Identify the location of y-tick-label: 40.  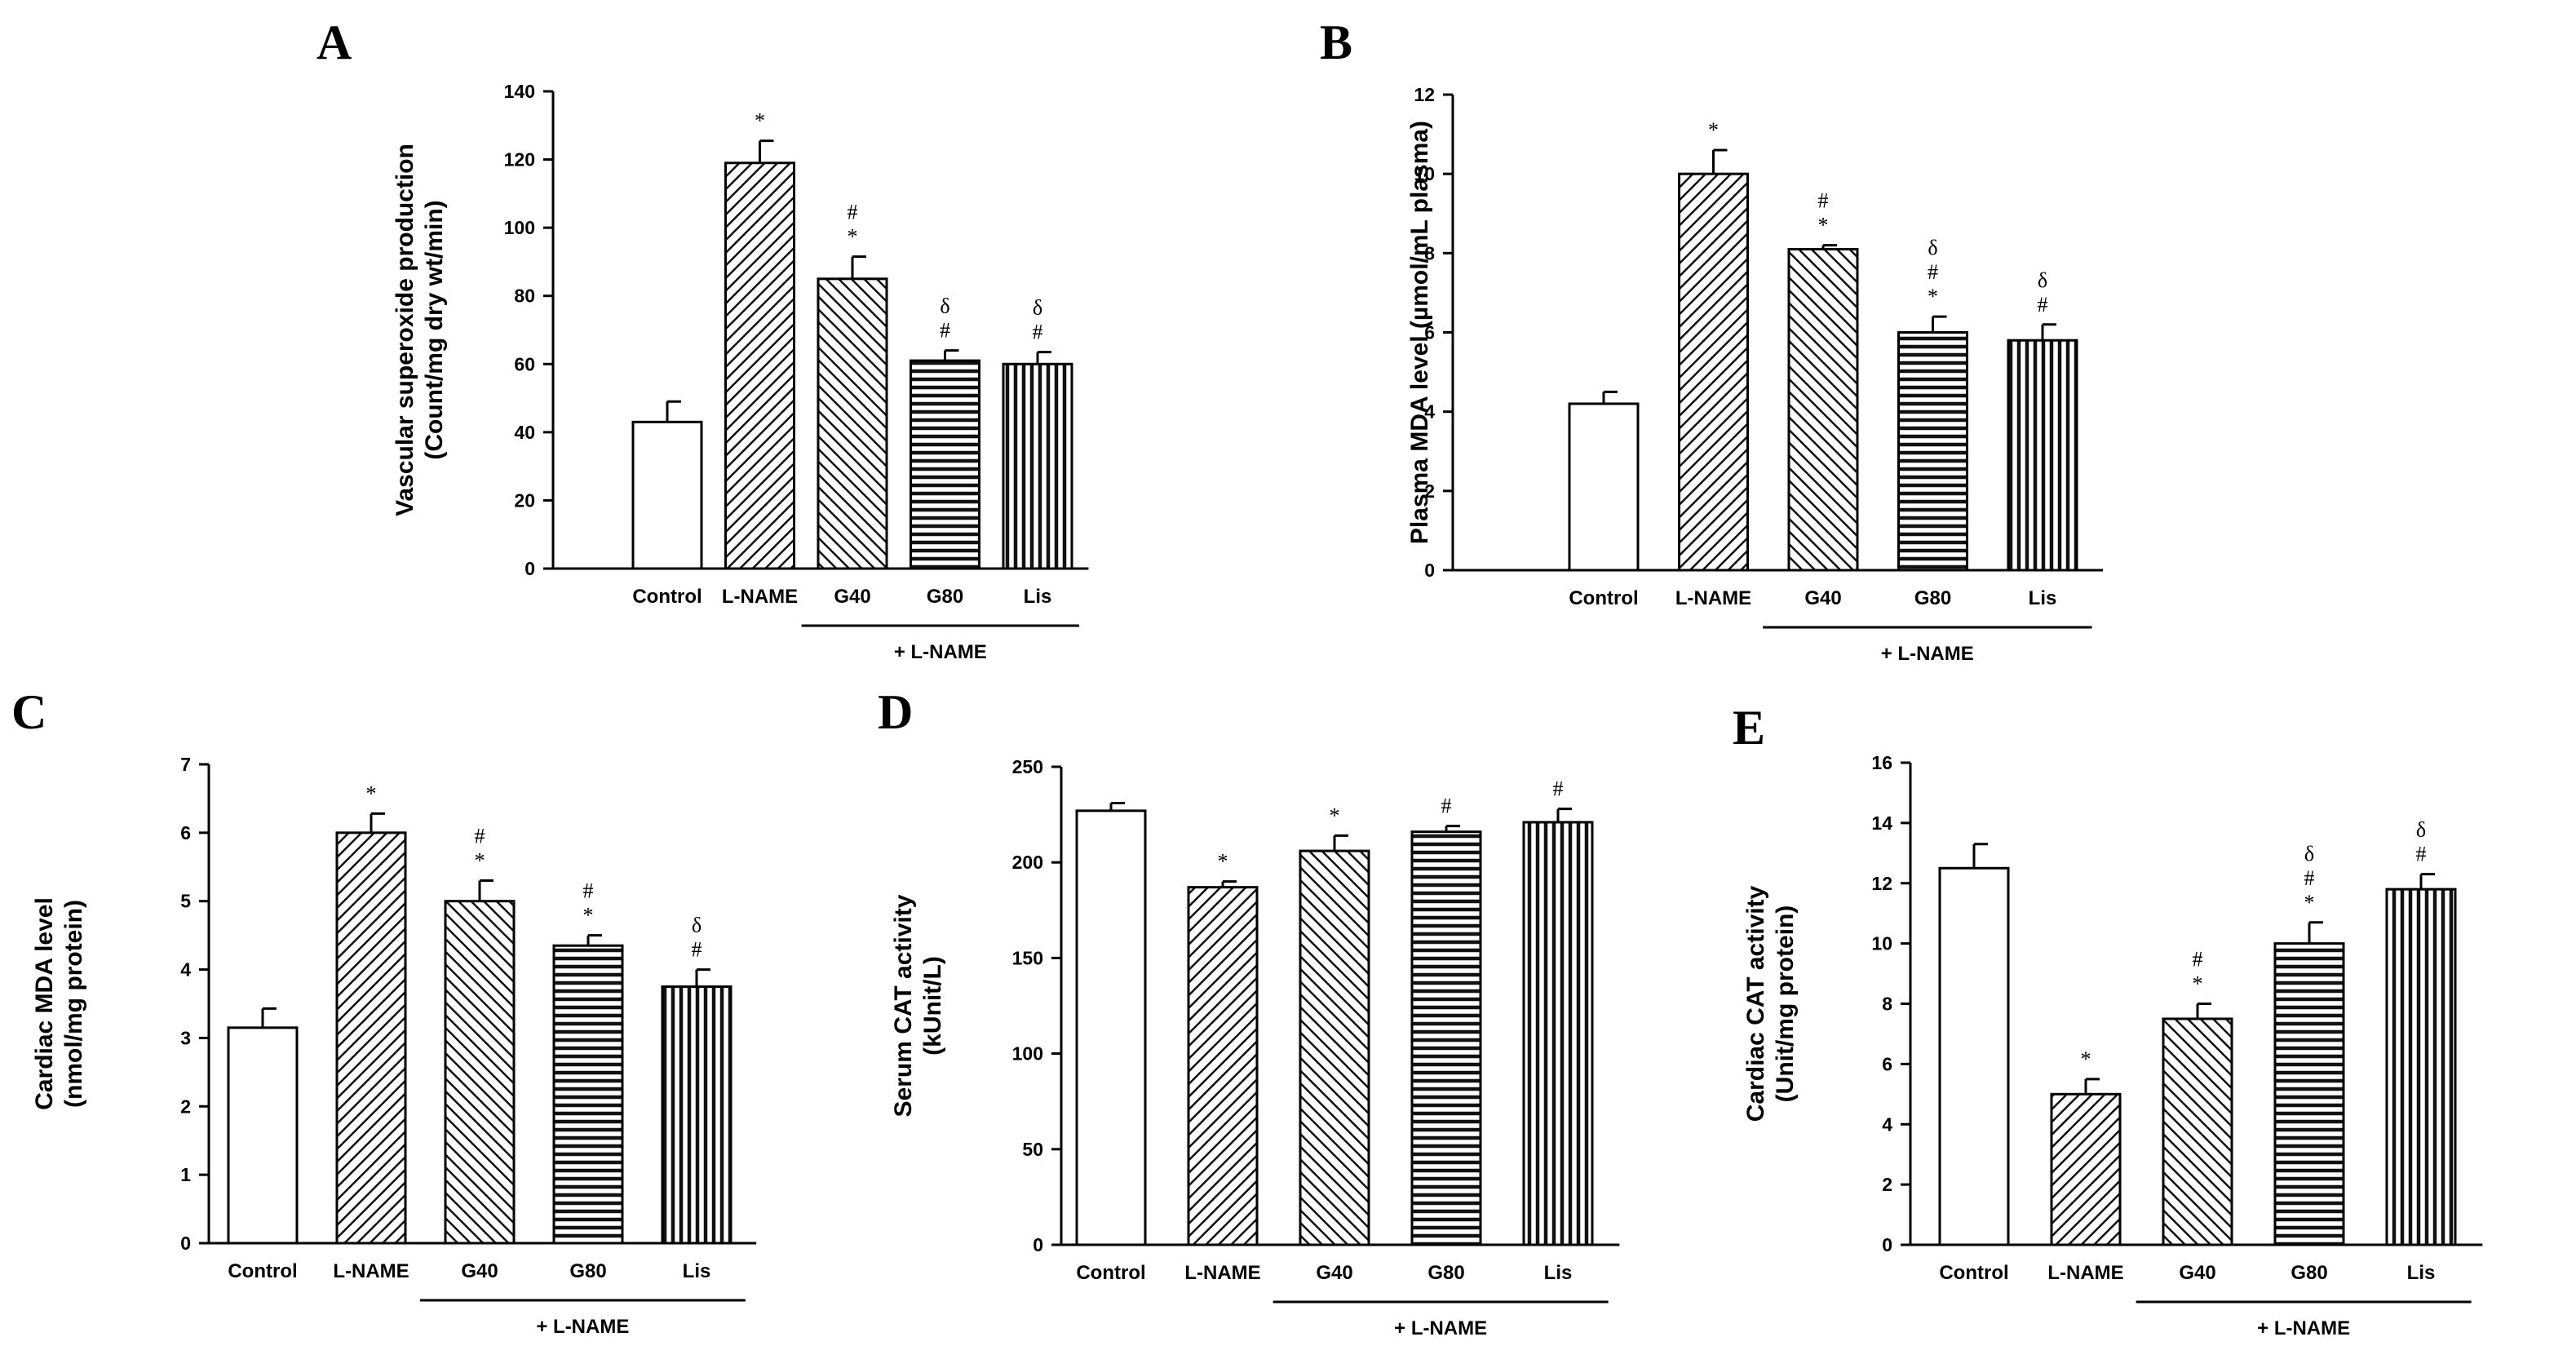
(524, 433).